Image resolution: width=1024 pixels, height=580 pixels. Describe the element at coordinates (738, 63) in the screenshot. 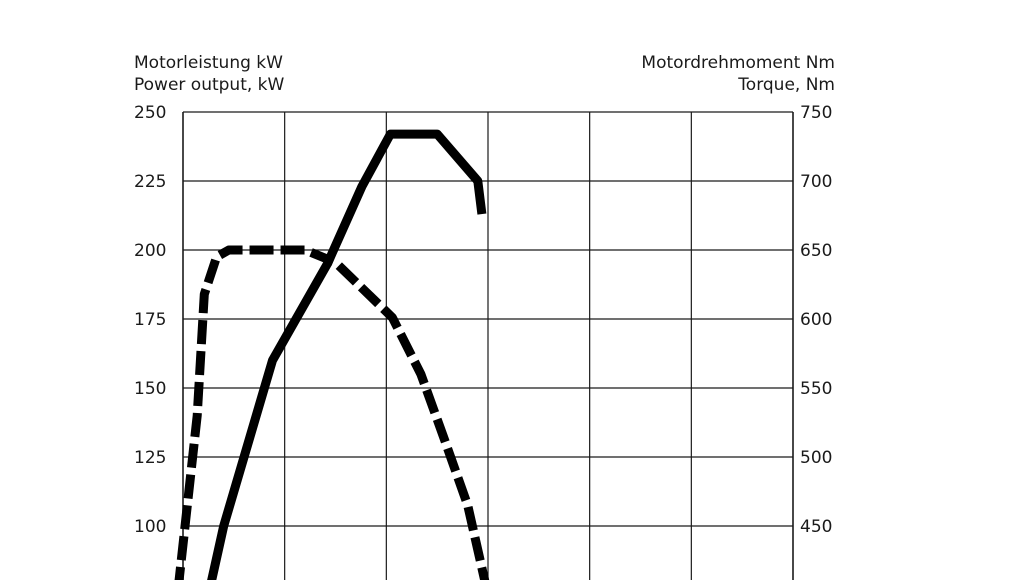

I see `right-axis-title-line-1: Motordrehmoment Nm` at that location.